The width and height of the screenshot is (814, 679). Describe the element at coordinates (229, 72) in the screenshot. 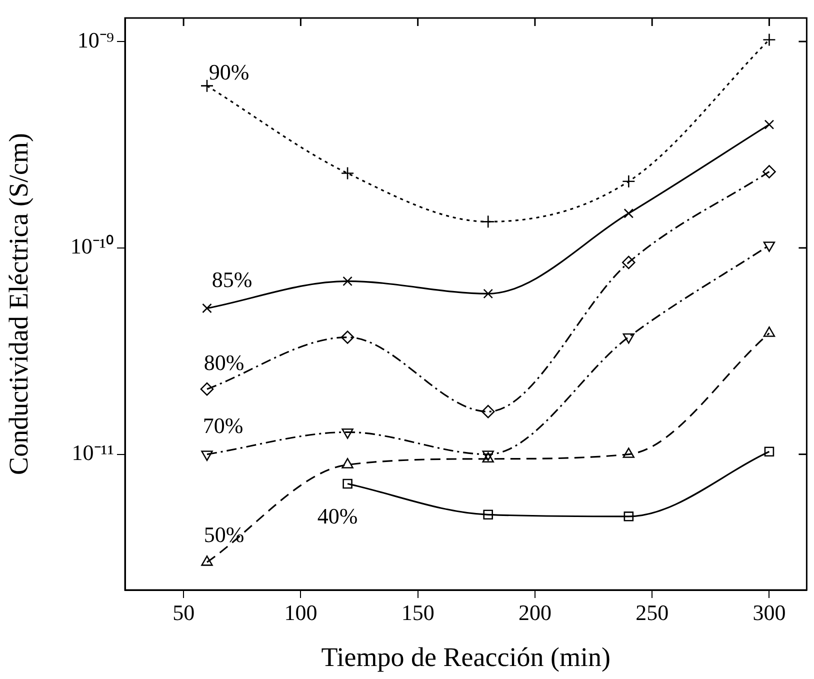

I see `series-label: 90%` at that location.